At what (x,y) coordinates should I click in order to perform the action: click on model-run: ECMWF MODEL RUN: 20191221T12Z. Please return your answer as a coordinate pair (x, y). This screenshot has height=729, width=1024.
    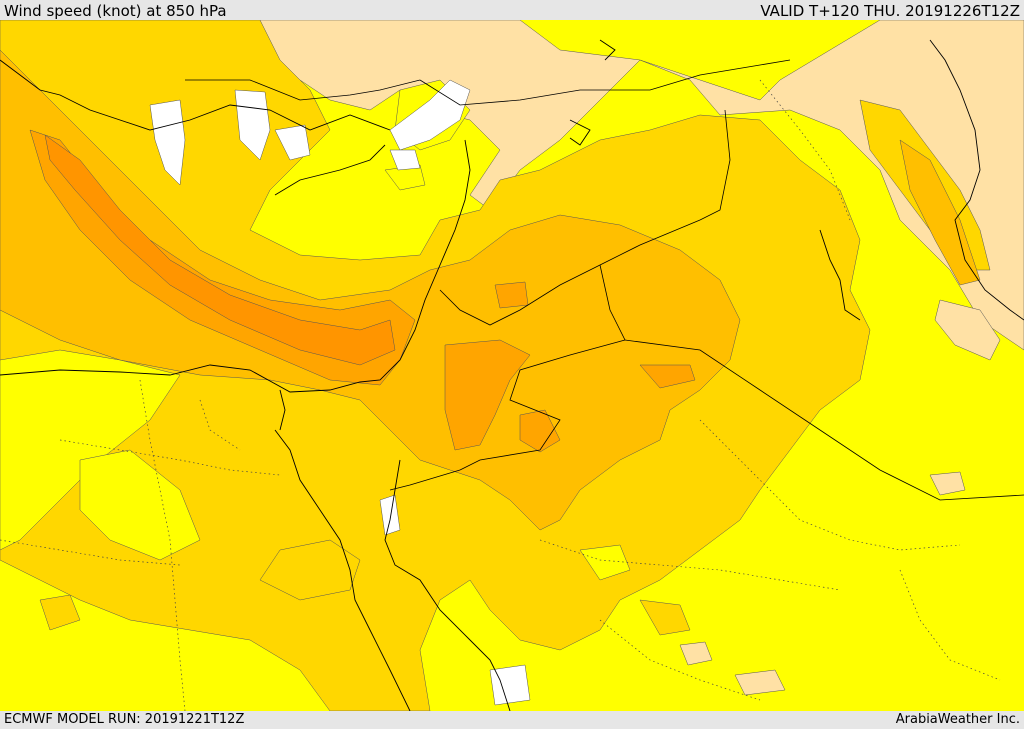
    Looking at the image, I should click on (124, 719).